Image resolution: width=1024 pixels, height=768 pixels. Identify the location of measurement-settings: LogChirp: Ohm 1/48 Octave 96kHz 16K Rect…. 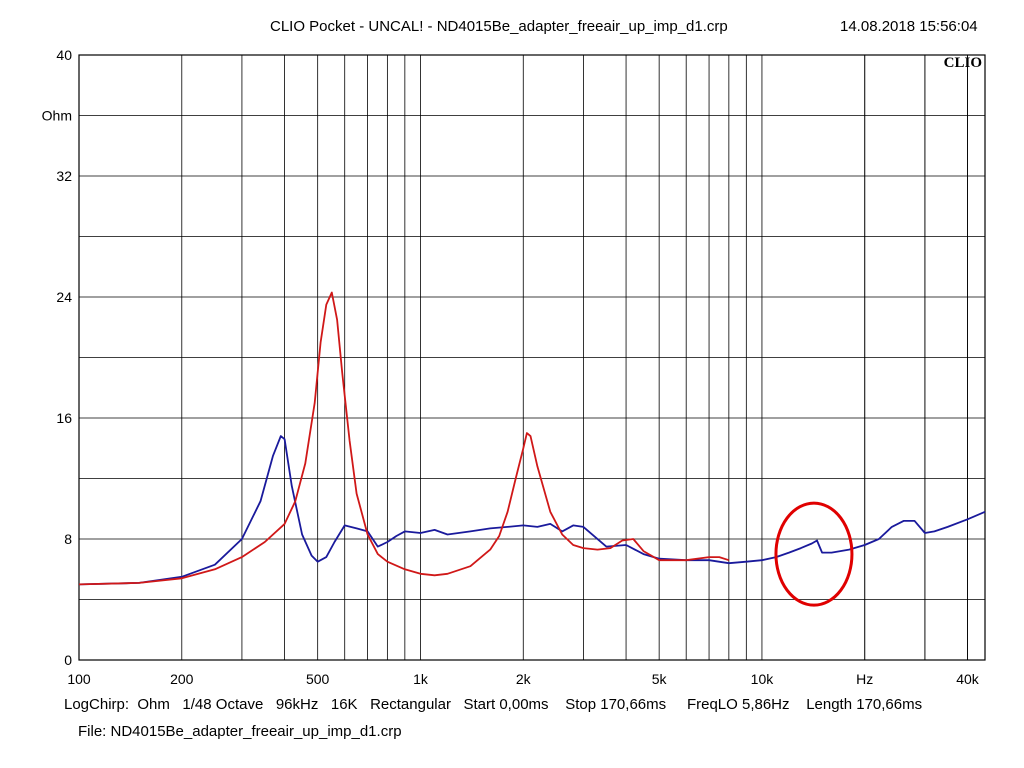
(493, 704).